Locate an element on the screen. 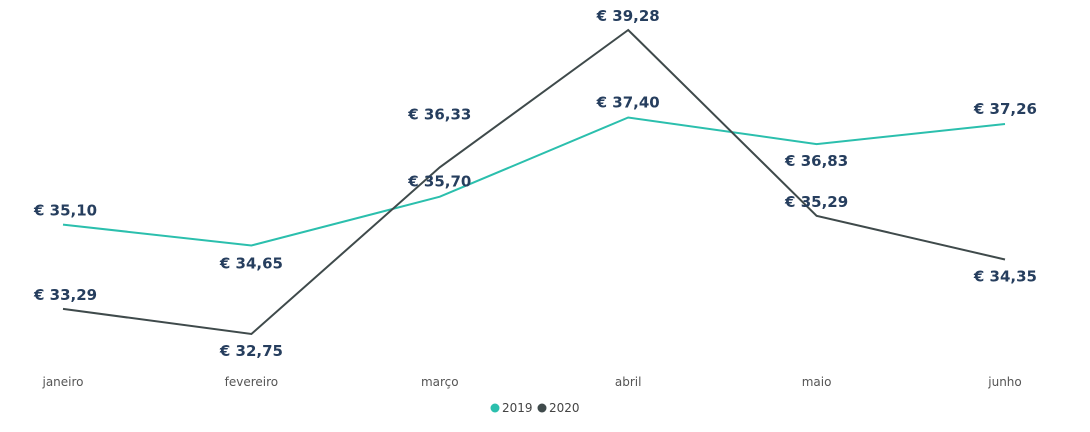 This screenshot has height=432, width=1090. series-2020-data-label-2: € 36,33 is located at coordinates (439, 114).